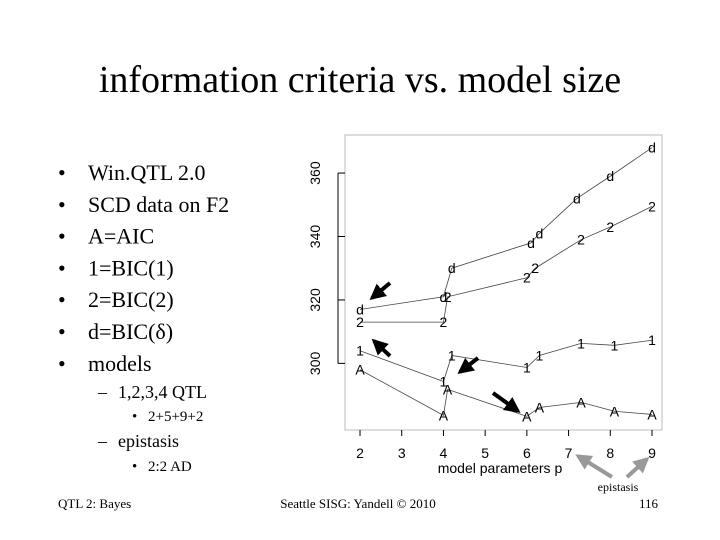  What do you see at coordinates (130, 331) in the screenshot?
I see `bullet: d=BIC(δ)` at bounding box center [130, 331].